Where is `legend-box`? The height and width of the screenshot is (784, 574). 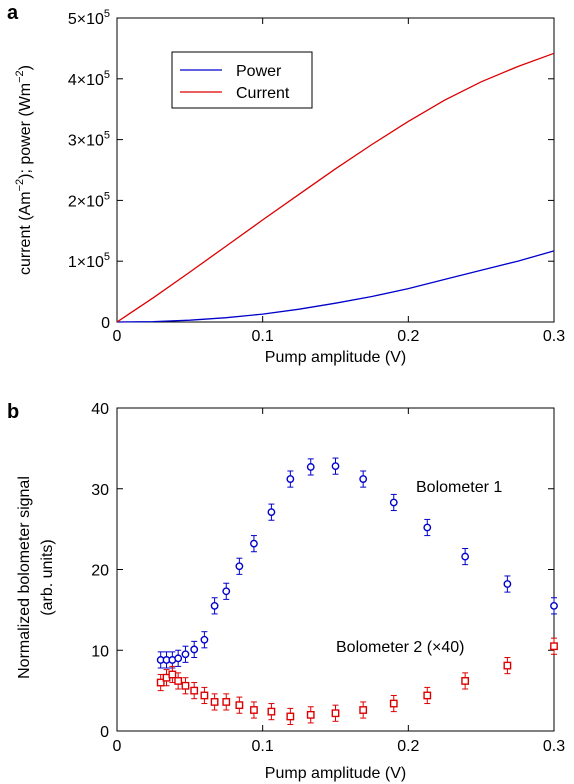
legend-box is located at coordinates (242, 80).